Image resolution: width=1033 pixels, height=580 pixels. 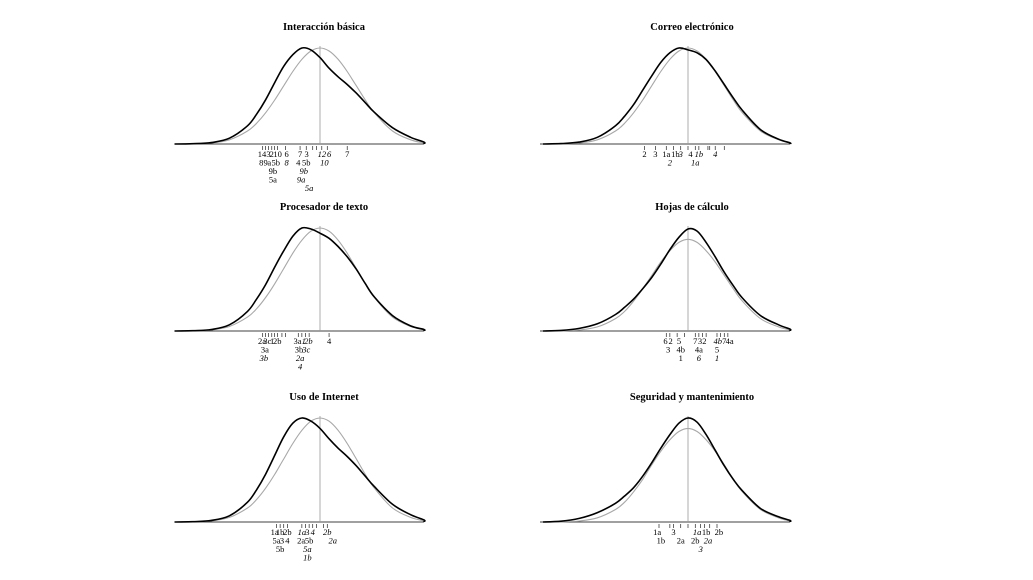 I want to click on item-label: 14, so click(x=262, y=154).